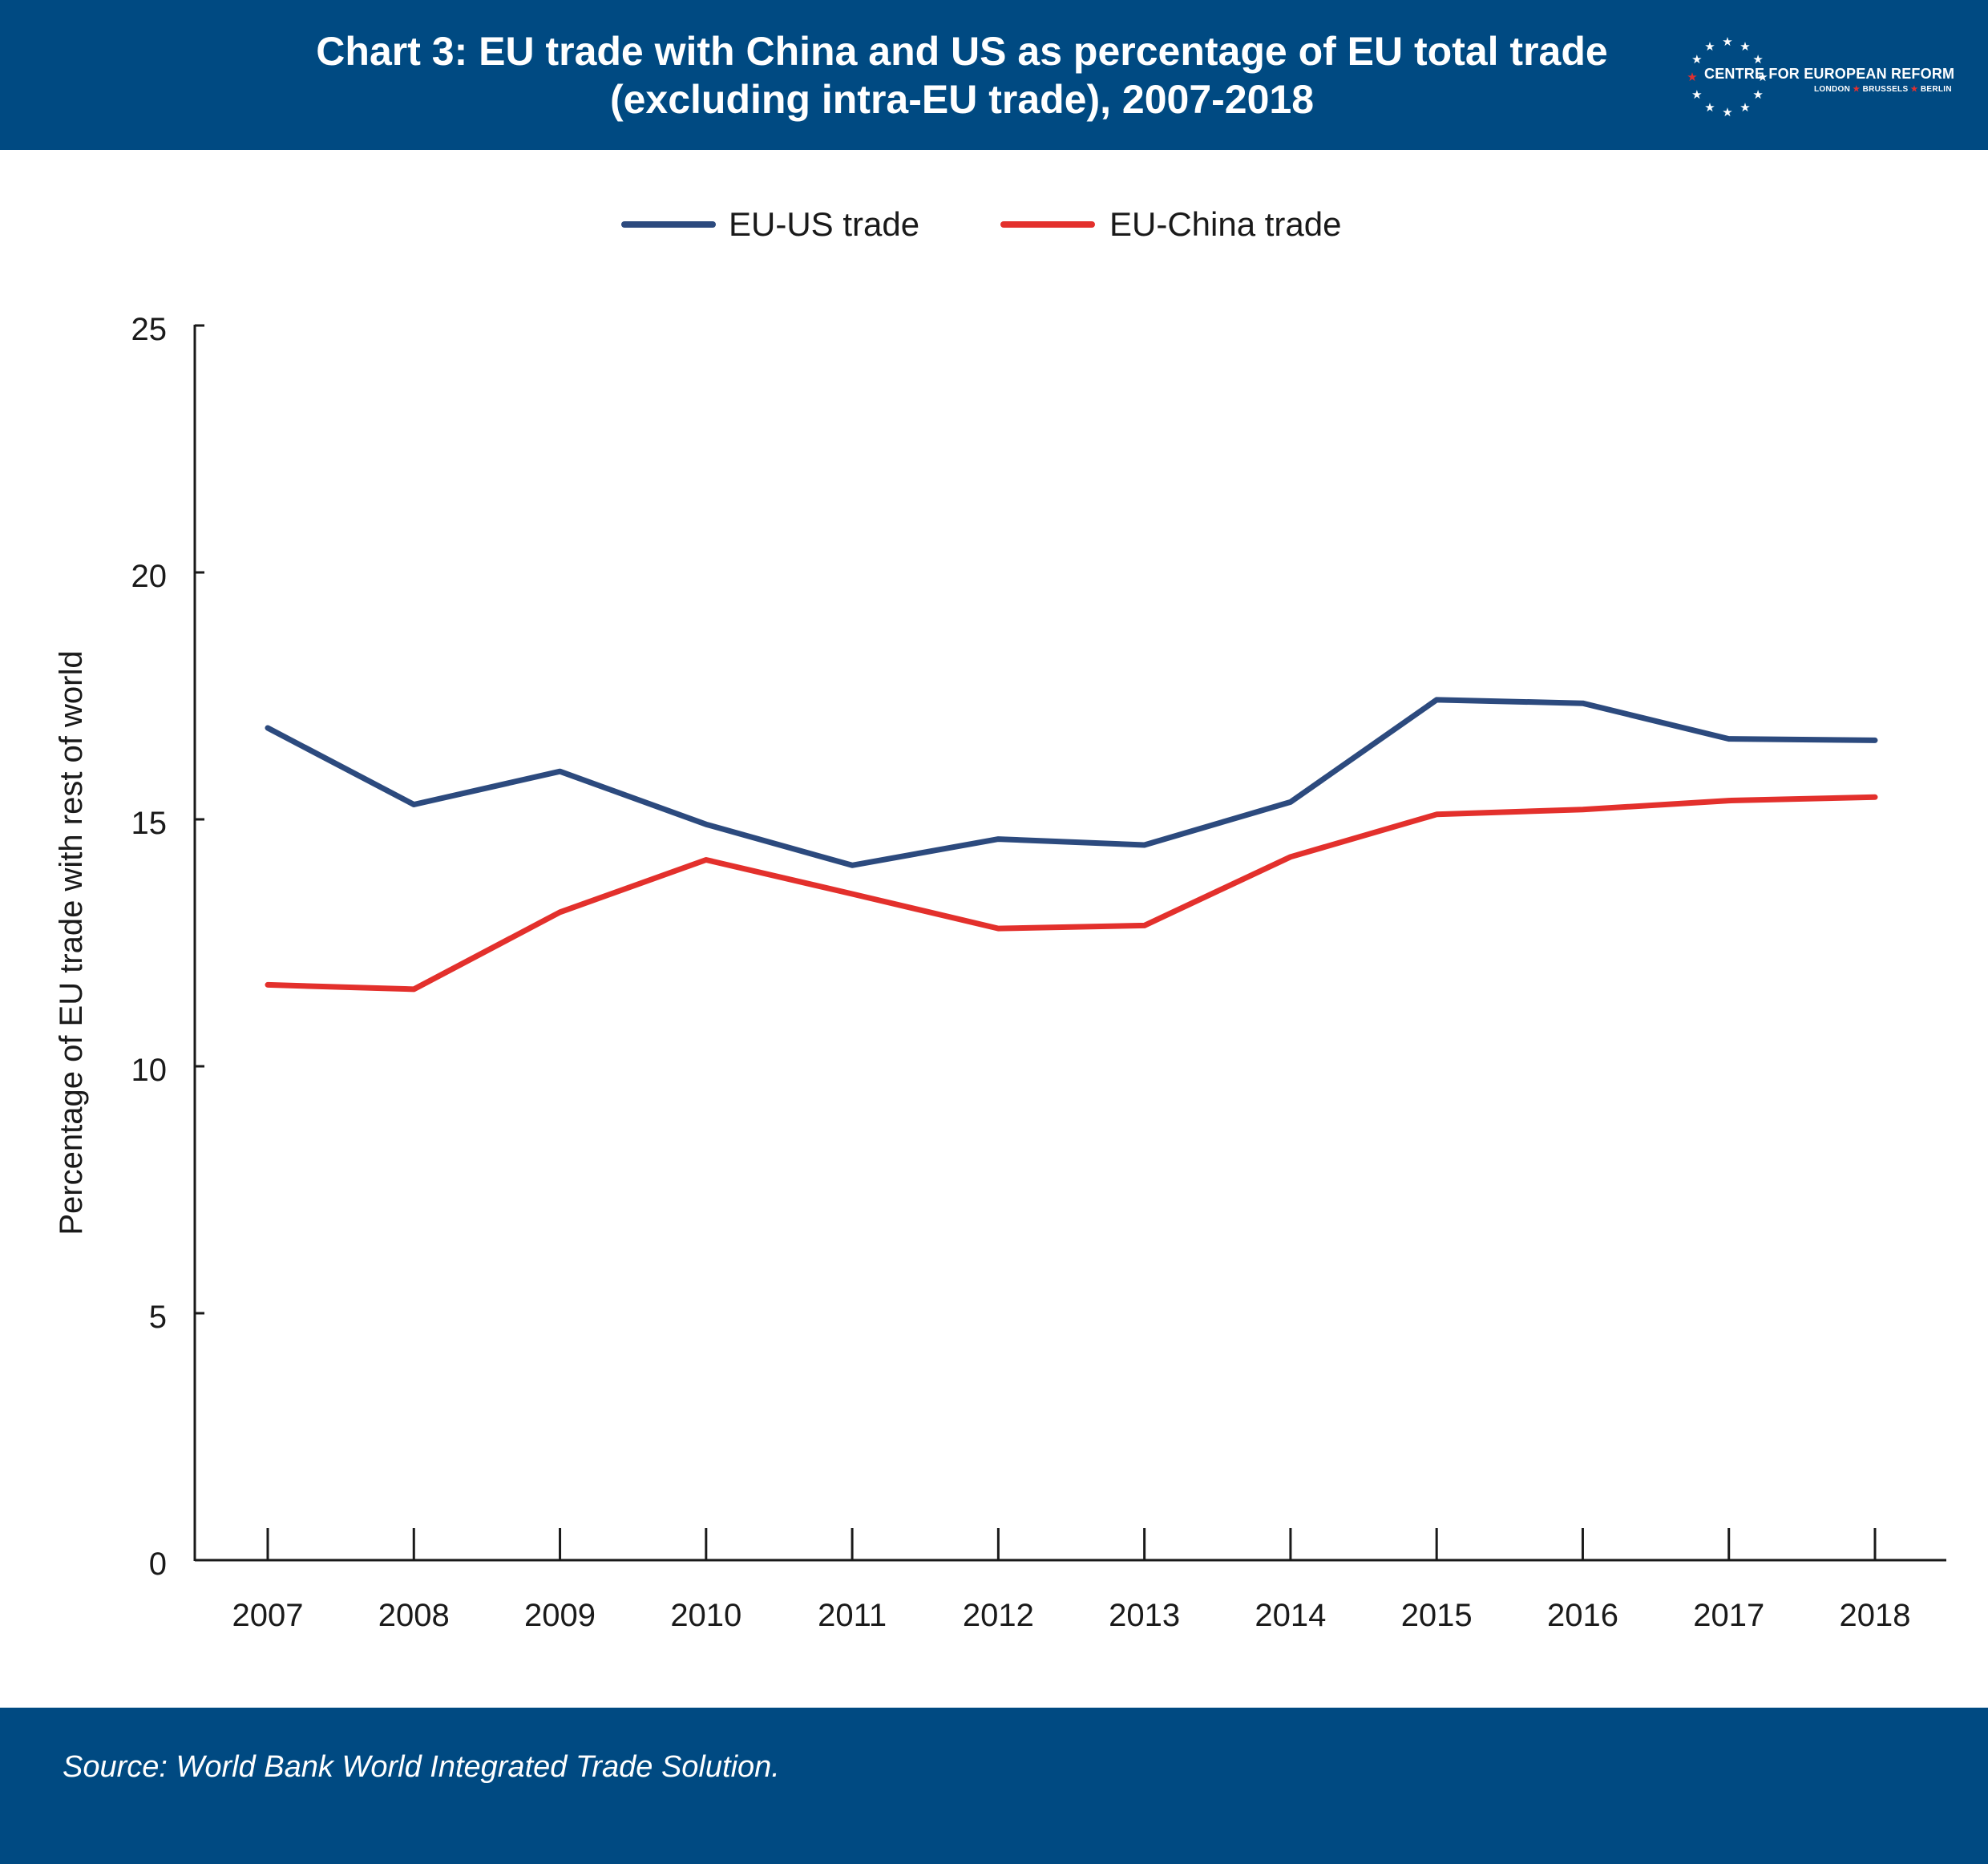 This screenshot has height=1864, width=1988. Describe the element at coordinates (1071, 893) in the screenshot. I see `series-line-eu-china` at that location.